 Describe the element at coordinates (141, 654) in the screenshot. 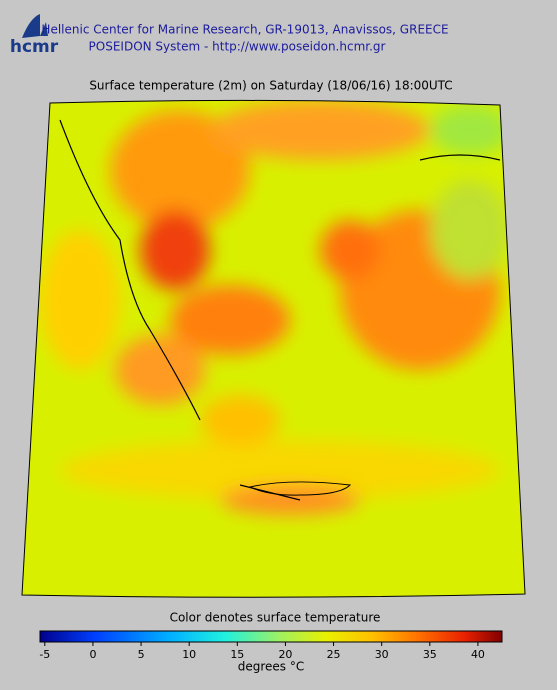

I see `tick-label: 5` at that location.